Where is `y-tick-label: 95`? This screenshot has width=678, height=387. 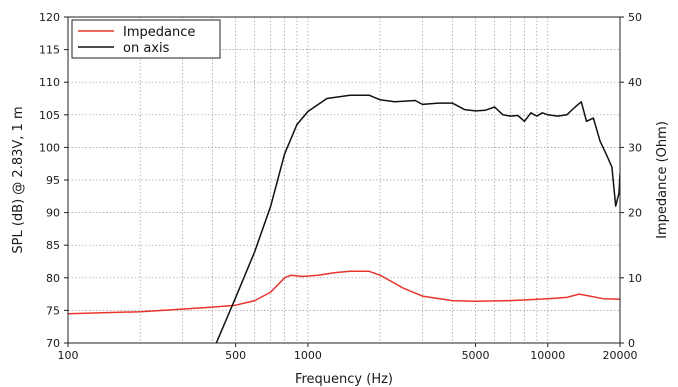 y-tick-label: 95 is located at coordinates (53, 180).